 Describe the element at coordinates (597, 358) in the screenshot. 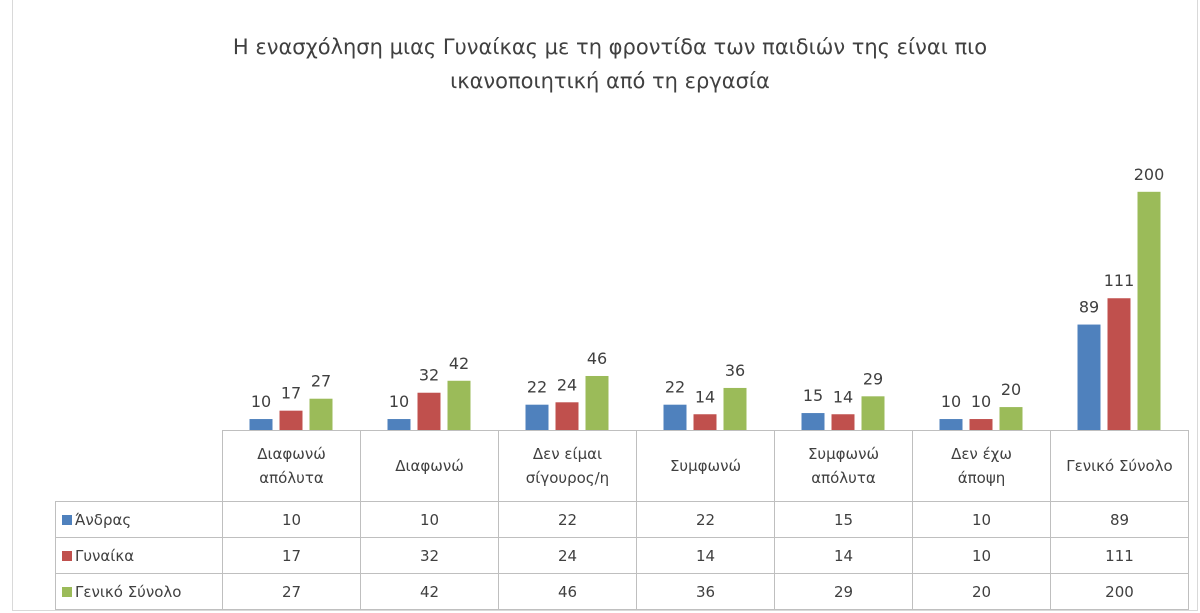

I see `data-label: 46` at that location.